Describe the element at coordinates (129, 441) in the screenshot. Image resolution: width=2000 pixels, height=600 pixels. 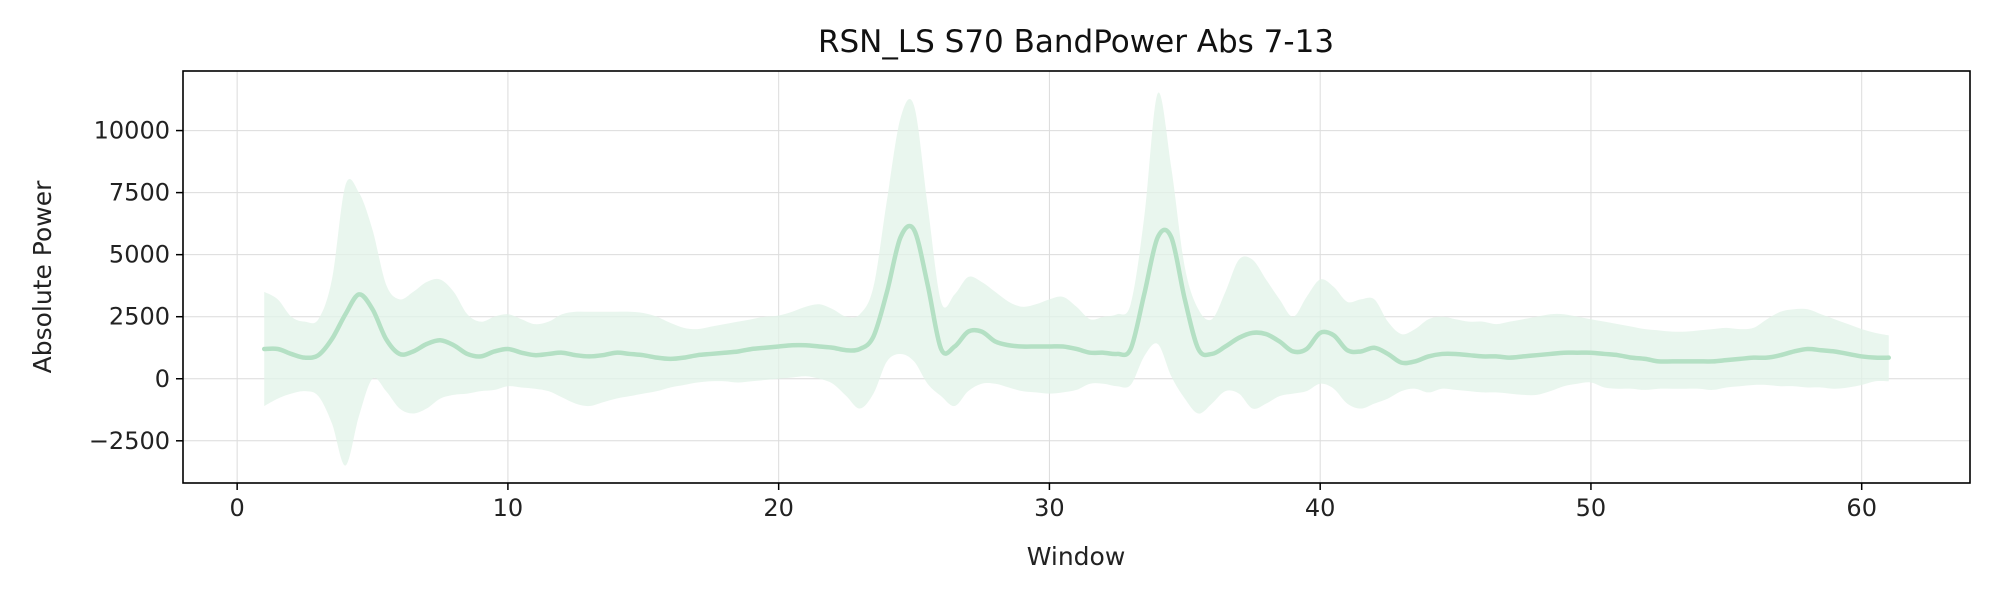
I see `y-tick-label: −2500` at that location.